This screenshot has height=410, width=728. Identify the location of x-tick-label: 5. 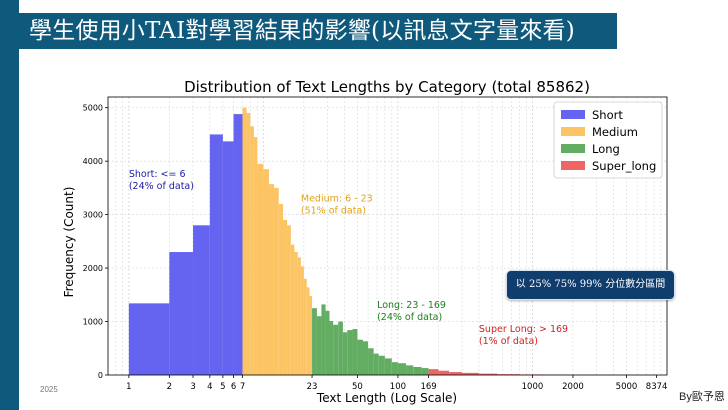
(222, 387).